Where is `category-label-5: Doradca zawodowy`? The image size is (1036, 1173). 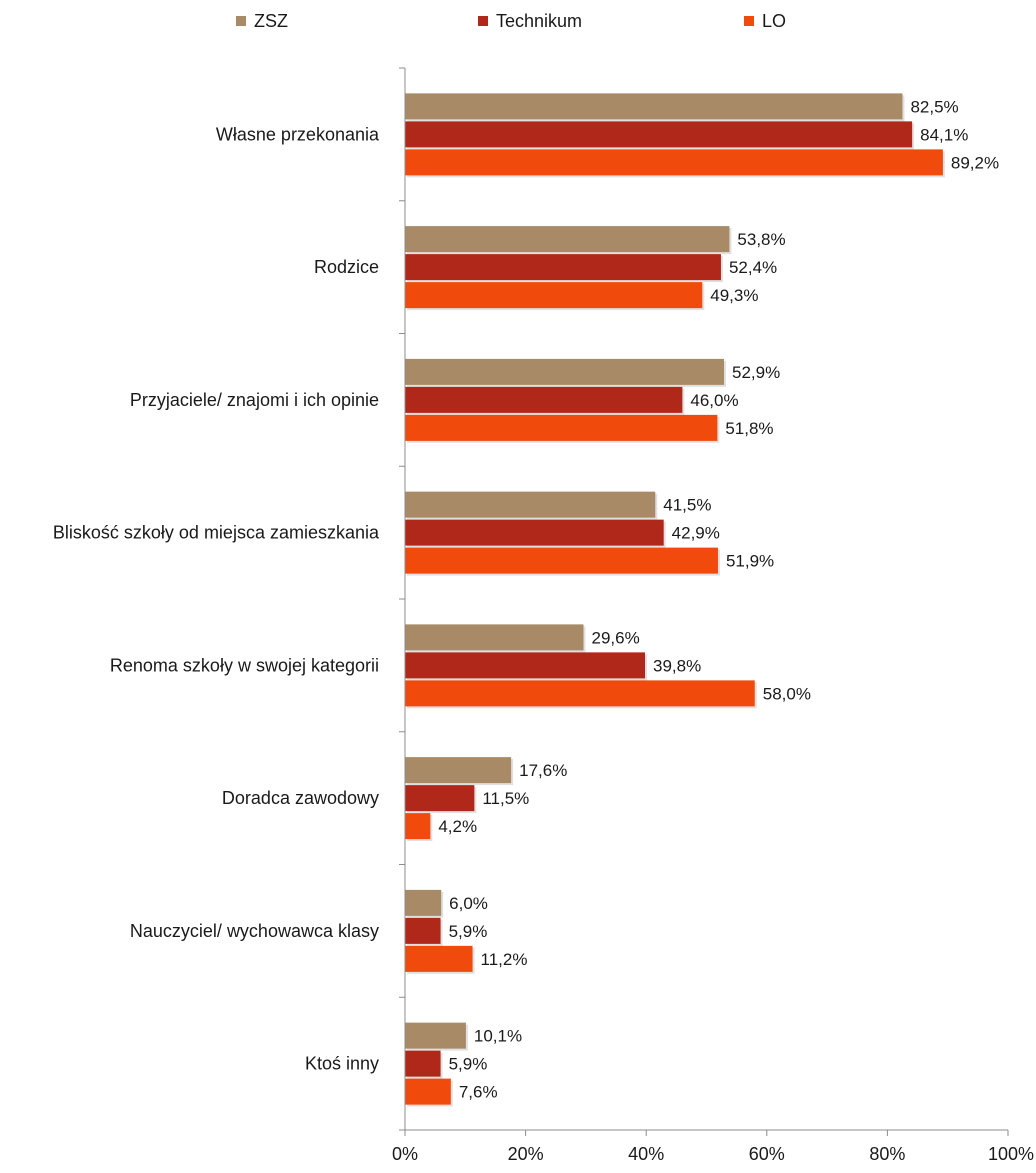
category-label-5: Doradca zawodowy is located at coordinates (300, 798).